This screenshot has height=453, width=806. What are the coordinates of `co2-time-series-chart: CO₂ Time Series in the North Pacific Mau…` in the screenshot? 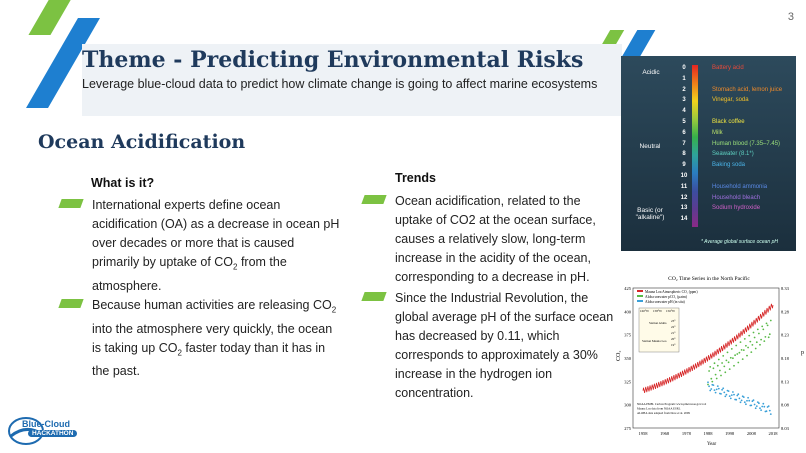 It's located at (709, 357).